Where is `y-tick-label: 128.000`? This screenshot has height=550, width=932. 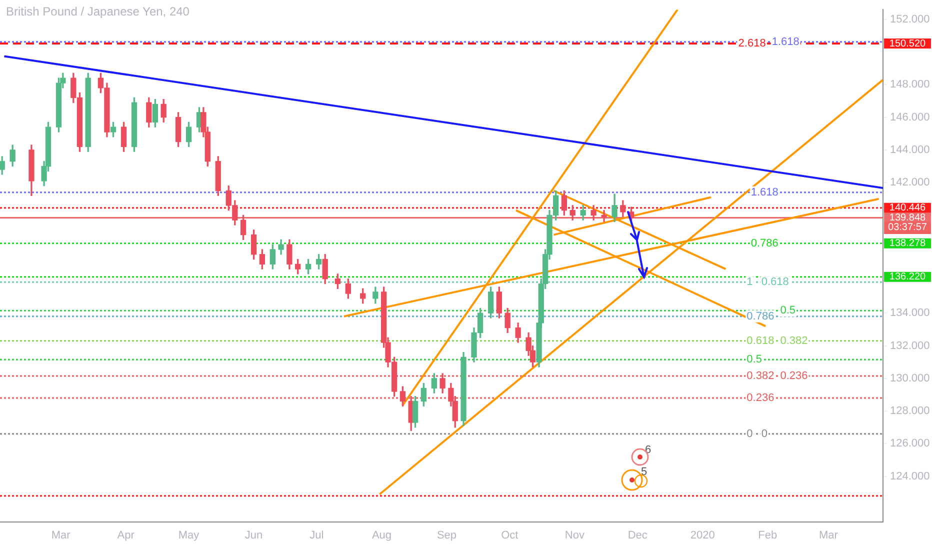
y-tick-label: 128.000 is located at coordinates (910, 411).